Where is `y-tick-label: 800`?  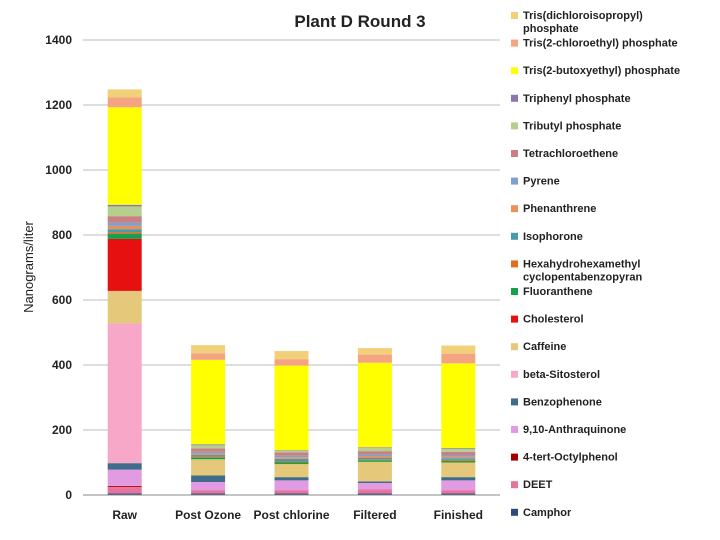
y-tick-label: 800 is located at coordinates (62, 235).